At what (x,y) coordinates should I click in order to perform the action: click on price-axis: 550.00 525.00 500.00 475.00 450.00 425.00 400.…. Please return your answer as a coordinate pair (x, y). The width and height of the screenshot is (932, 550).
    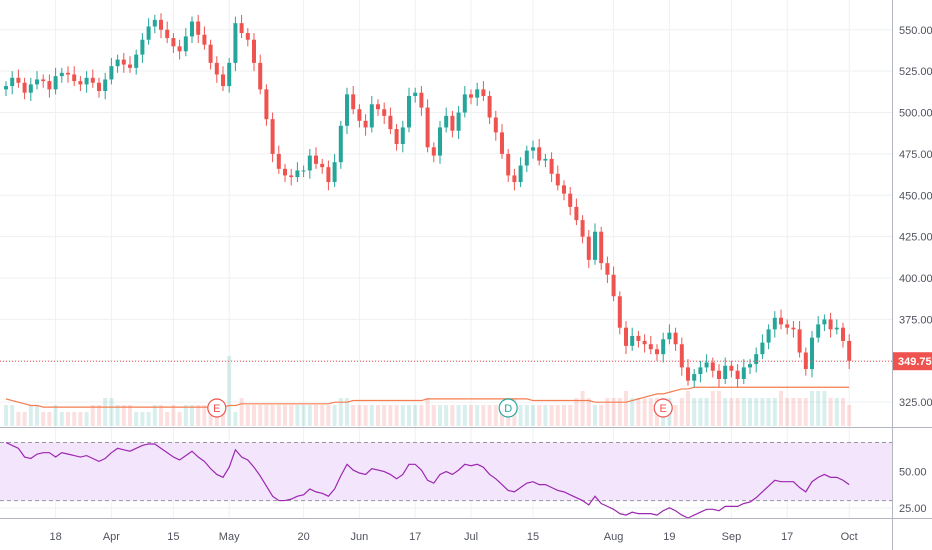
    Looking at the image, I should click on (915, 217).